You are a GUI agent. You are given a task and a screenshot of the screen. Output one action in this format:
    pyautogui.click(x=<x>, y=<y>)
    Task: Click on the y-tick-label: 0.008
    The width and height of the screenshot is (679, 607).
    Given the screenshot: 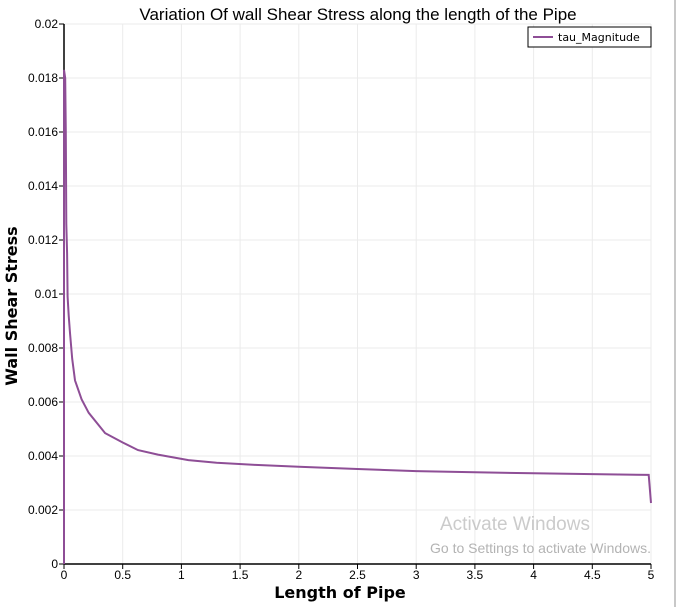 What is the action you would take?
    pyautogui.click(x=43, y=348)
    